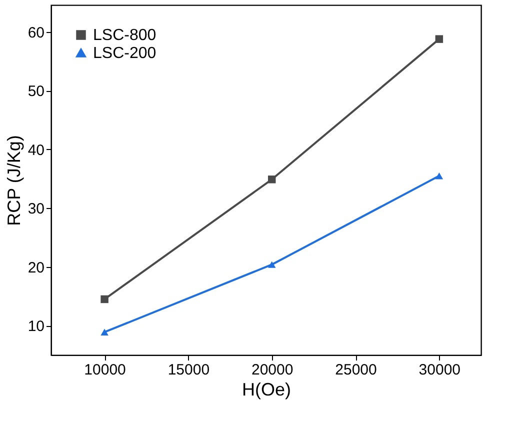 Image resolution: width=506 pixels, height=428 pixels. Describe the element at coordinates (439, 370) in the screenshot. I see `x-tick-label: 30000` at that location.